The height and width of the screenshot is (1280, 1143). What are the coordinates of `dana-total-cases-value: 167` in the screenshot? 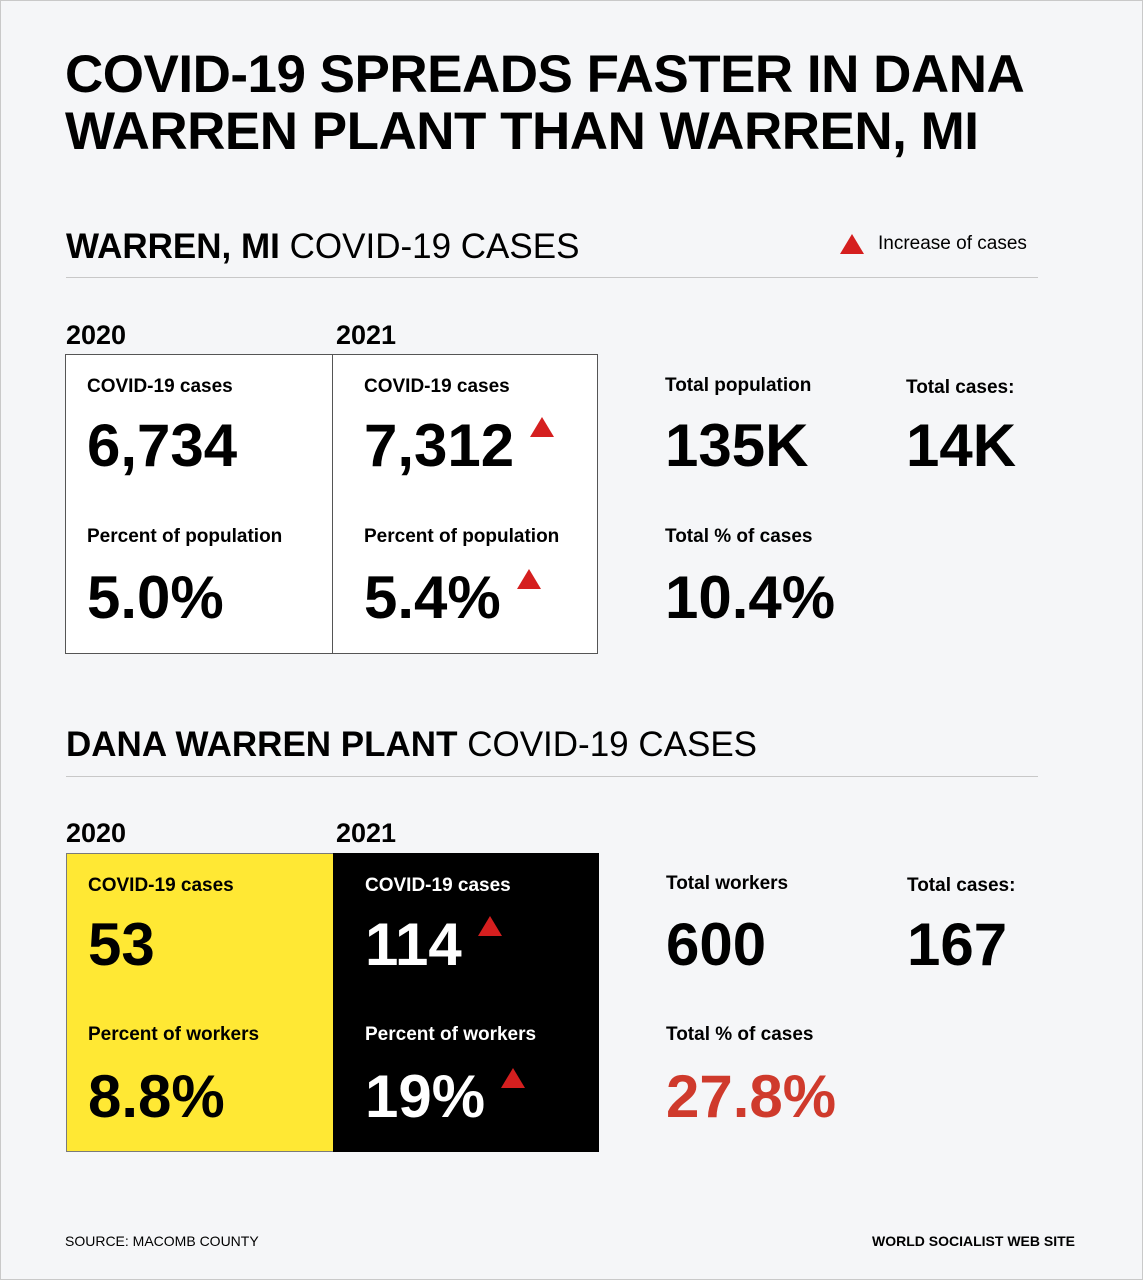 It's located at (957, 944).